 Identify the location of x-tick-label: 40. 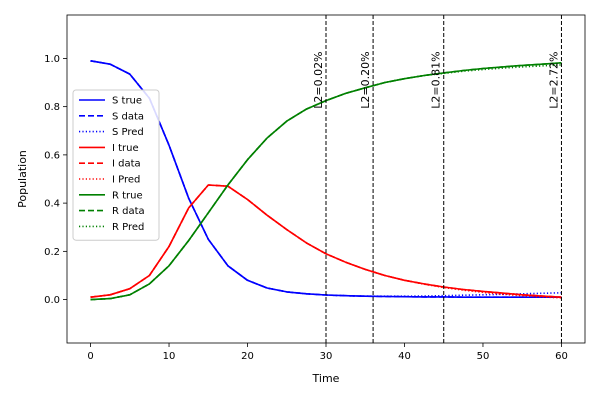
(404, 356).